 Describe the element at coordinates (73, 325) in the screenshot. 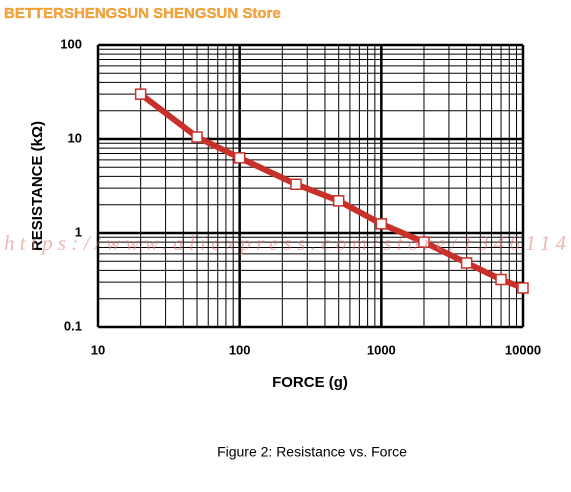

I see `y-tick-label: 0.1` at that location.